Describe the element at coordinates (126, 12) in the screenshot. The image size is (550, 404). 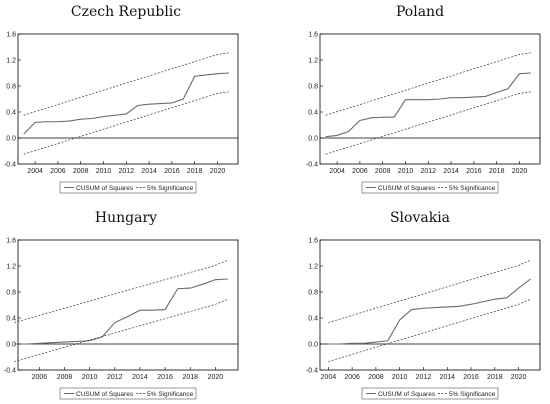
I see `chart-title: Czech Republic` at that location.